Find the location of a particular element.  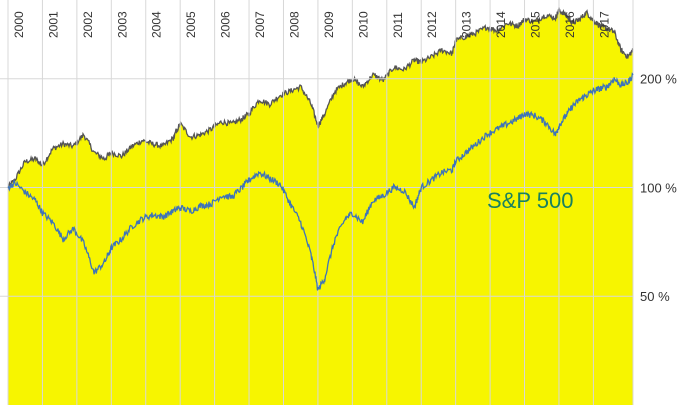

y-tick-label: 200 % is located at coordinates (658, 79).